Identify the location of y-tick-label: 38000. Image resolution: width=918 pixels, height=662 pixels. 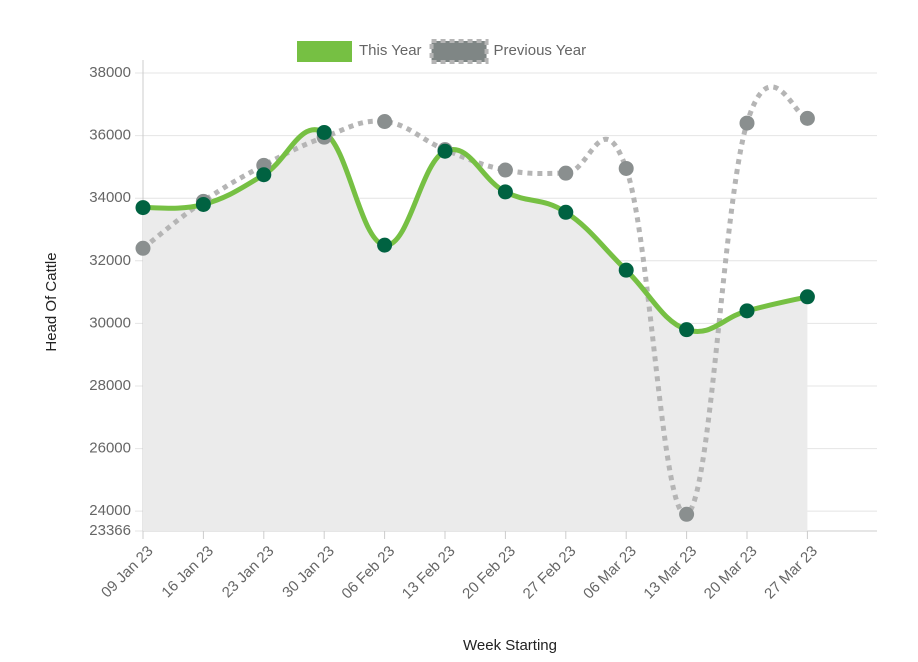
(110, 72).